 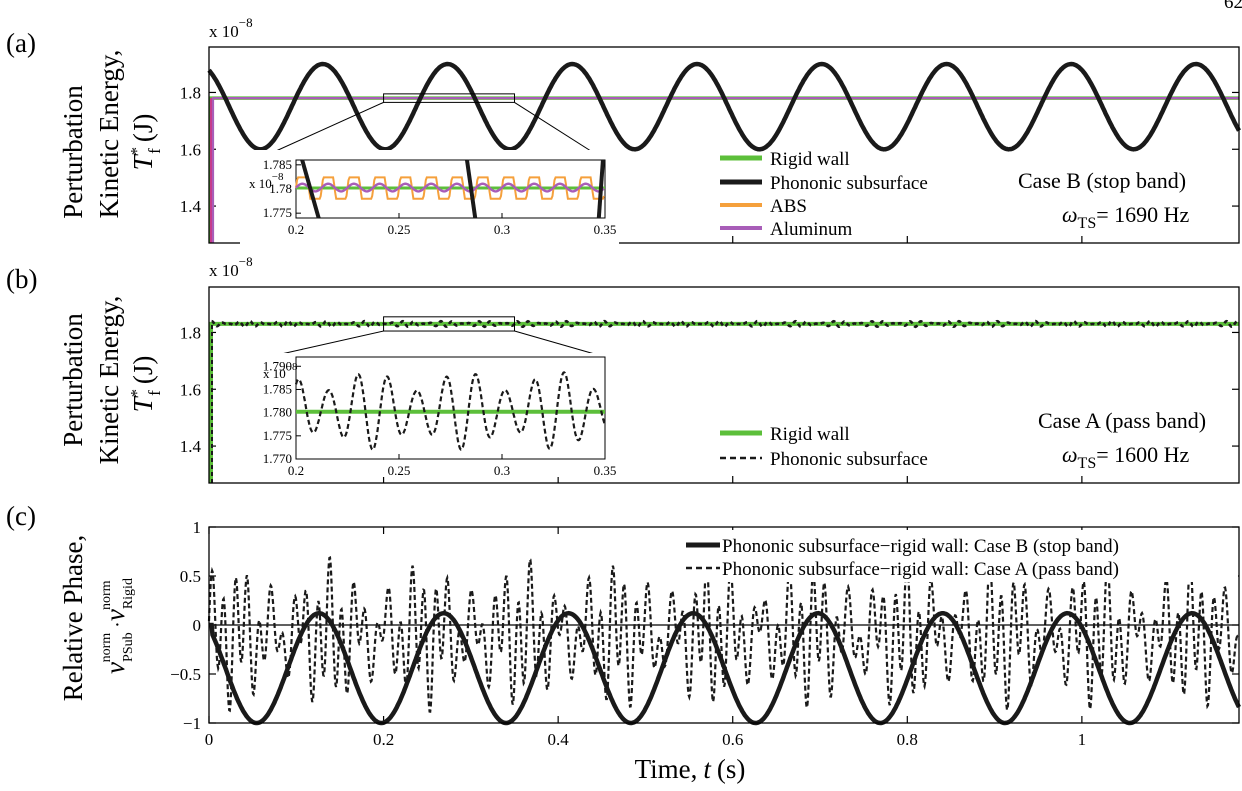 What do you see at coordinates (811, 229) in the screenshot?
I see `legend-label-aluminum: Aluminum` at bounding box center [811, 229].